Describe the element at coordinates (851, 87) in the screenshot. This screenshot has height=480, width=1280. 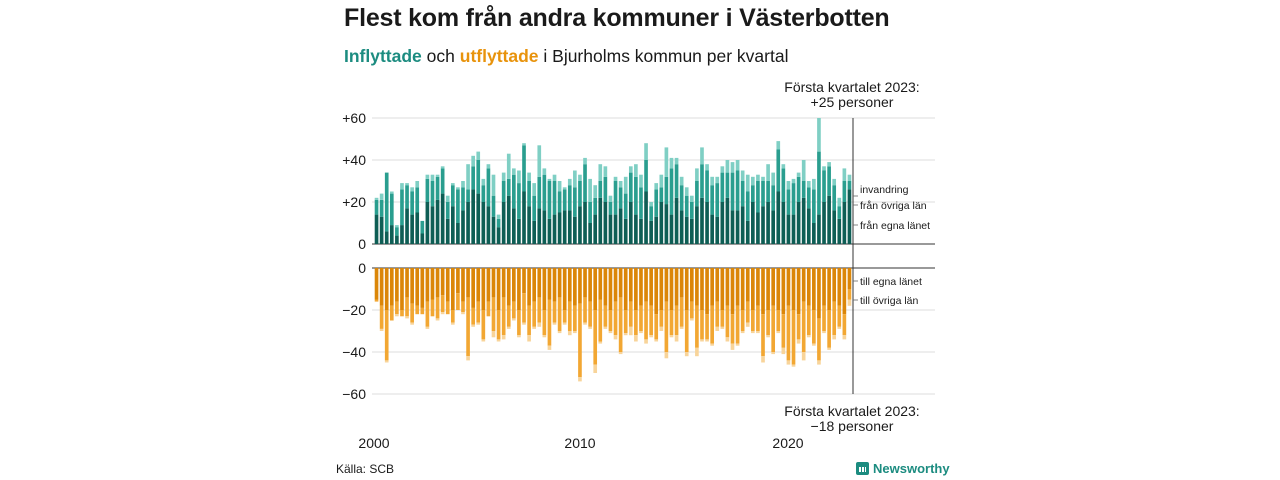
I see `annotation-top-line1: Första kvartalet 2023:` at that location.